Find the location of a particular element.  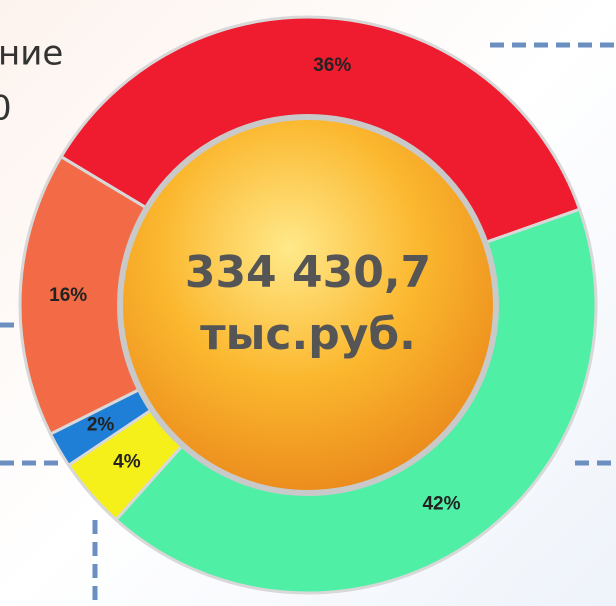

center-text: тыс.руб. is located at coordinates (308, 334).